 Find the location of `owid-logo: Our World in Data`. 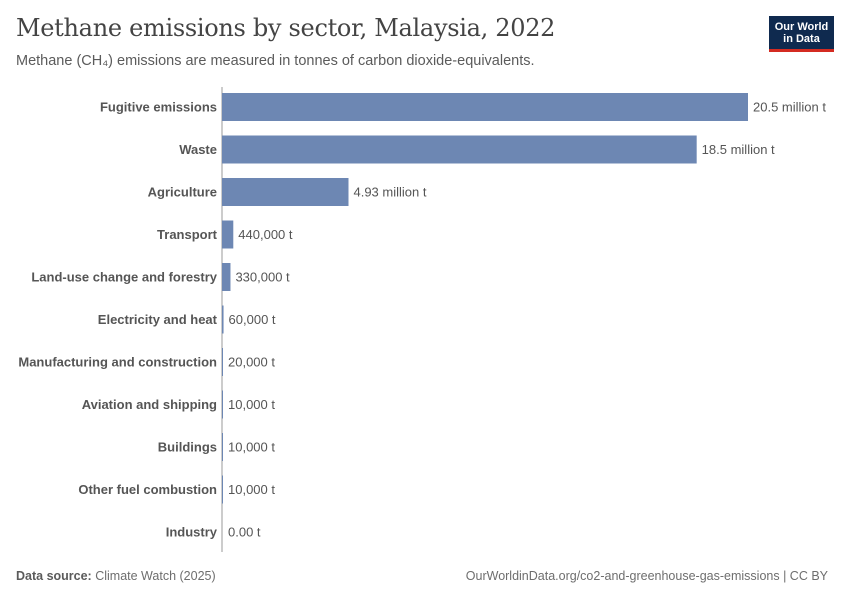

owid-logo: Our World in Data is located at coordinates (801, 34).